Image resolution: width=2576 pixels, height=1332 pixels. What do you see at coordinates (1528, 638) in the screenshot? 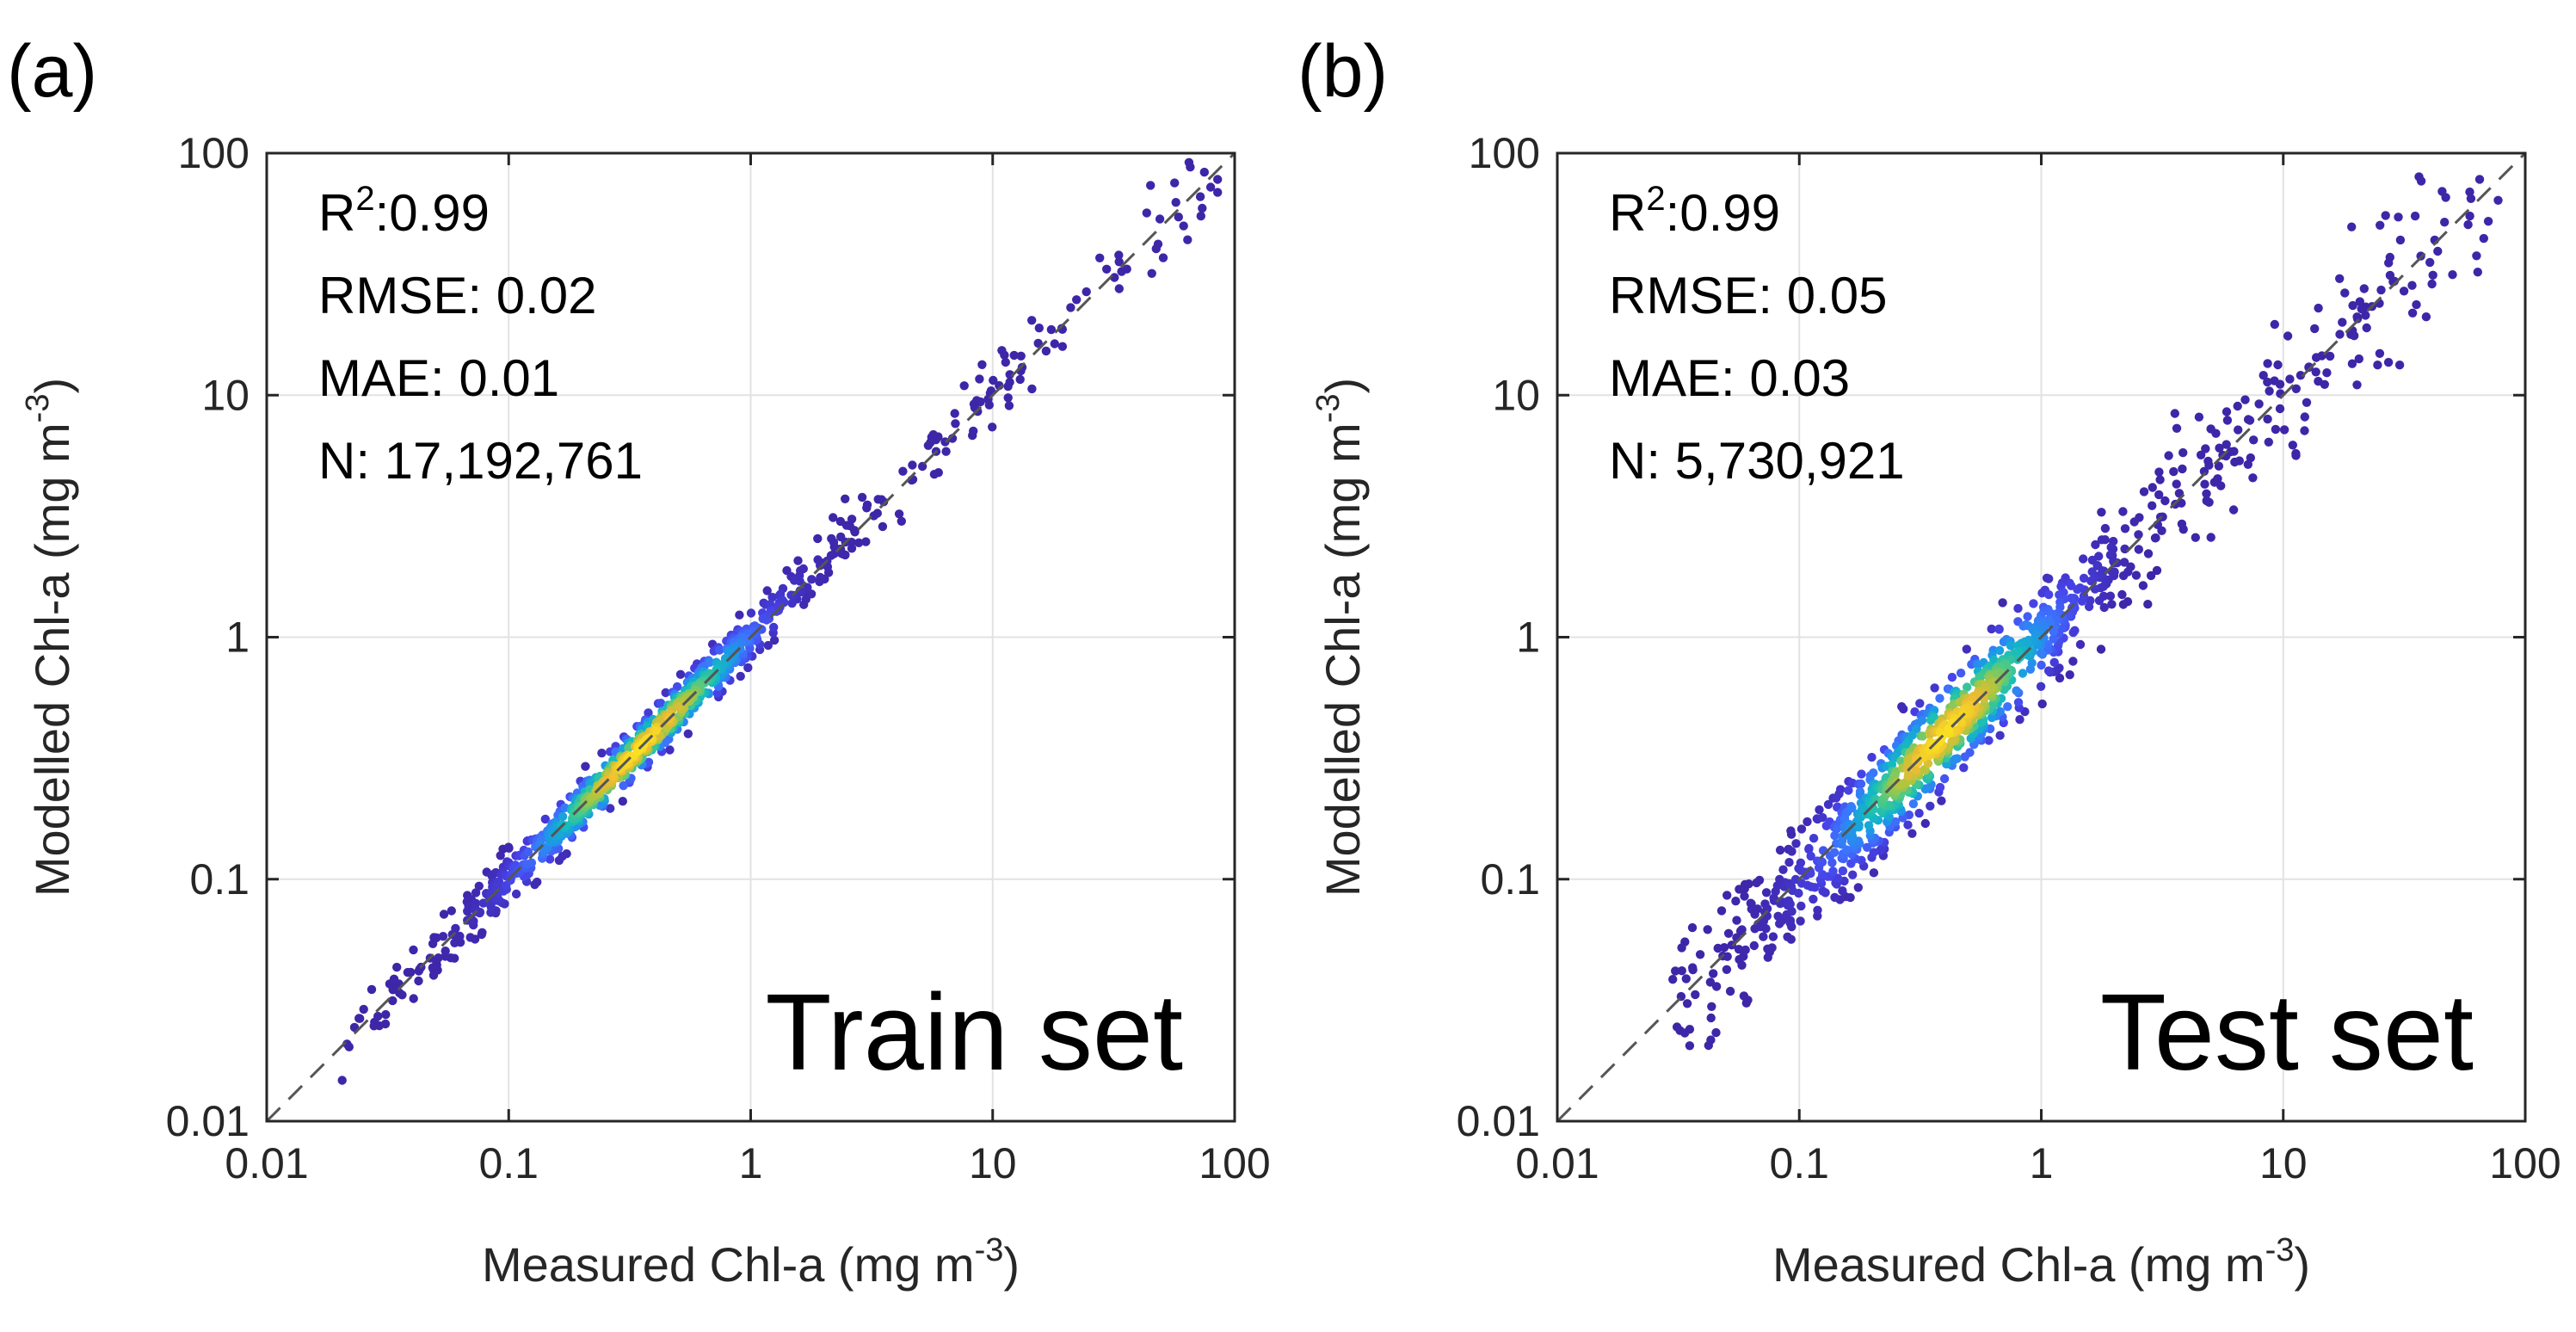
I see `y-tick-label: 1` at bounding box center [1528, 638].